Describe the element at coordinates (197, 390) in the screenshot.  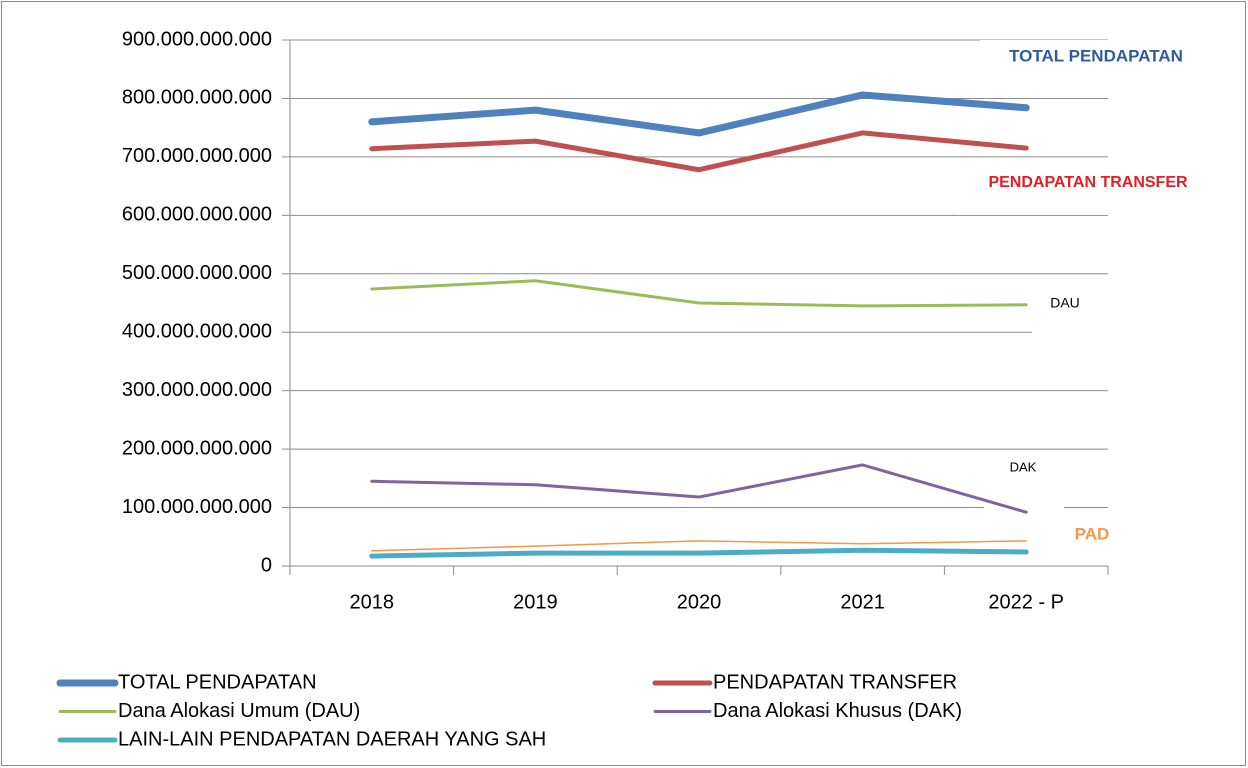
I see `y-tick-label: 300.000.000.000` at that location.